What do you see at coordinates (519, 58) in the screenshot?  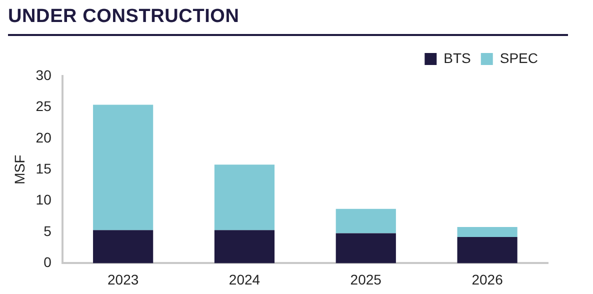 I see `legend-label: SPEC` at bounding box center [519, 58].